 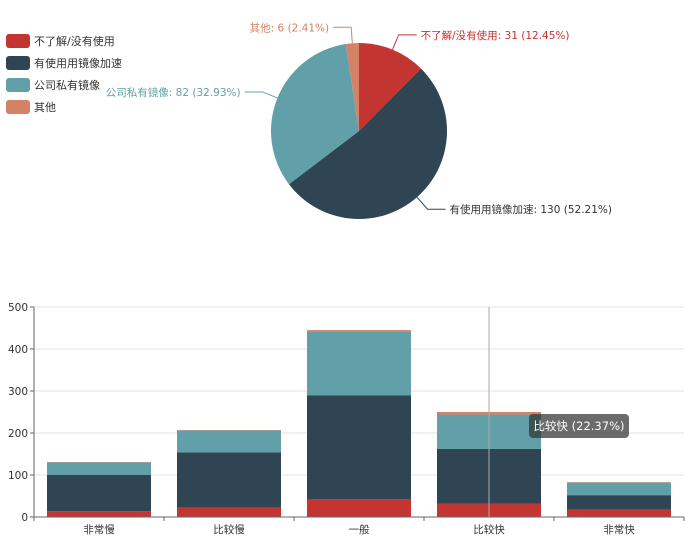 What do you see at coordinates (359, 529) in the screenshot?
I see `x-tick-label-2: 一般` at bounding box center [359, 529].